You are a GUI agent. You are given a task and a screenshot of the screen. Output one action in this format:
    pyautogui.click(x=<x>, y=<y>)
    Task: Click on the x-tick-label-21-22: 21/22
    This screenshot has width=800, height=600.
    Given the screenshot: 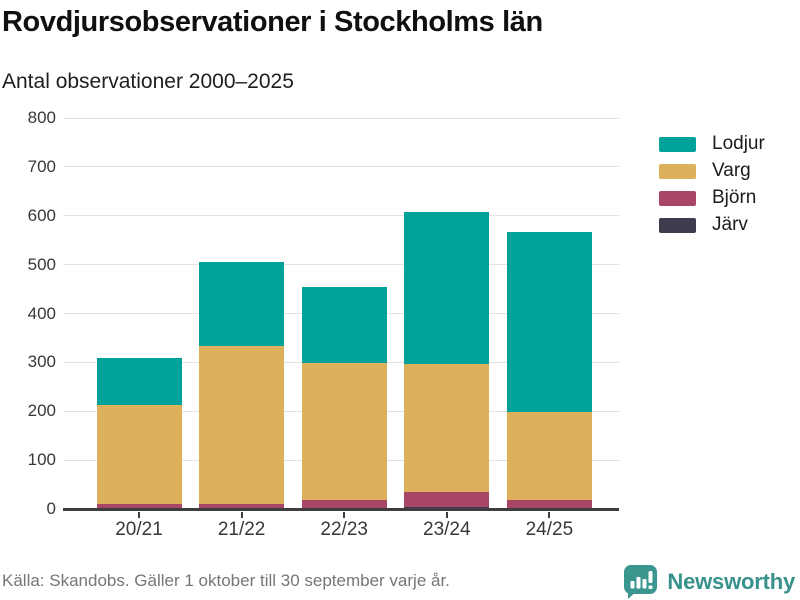 What is the action you would take?
    pyautogui.click(x=241, y=529)
    